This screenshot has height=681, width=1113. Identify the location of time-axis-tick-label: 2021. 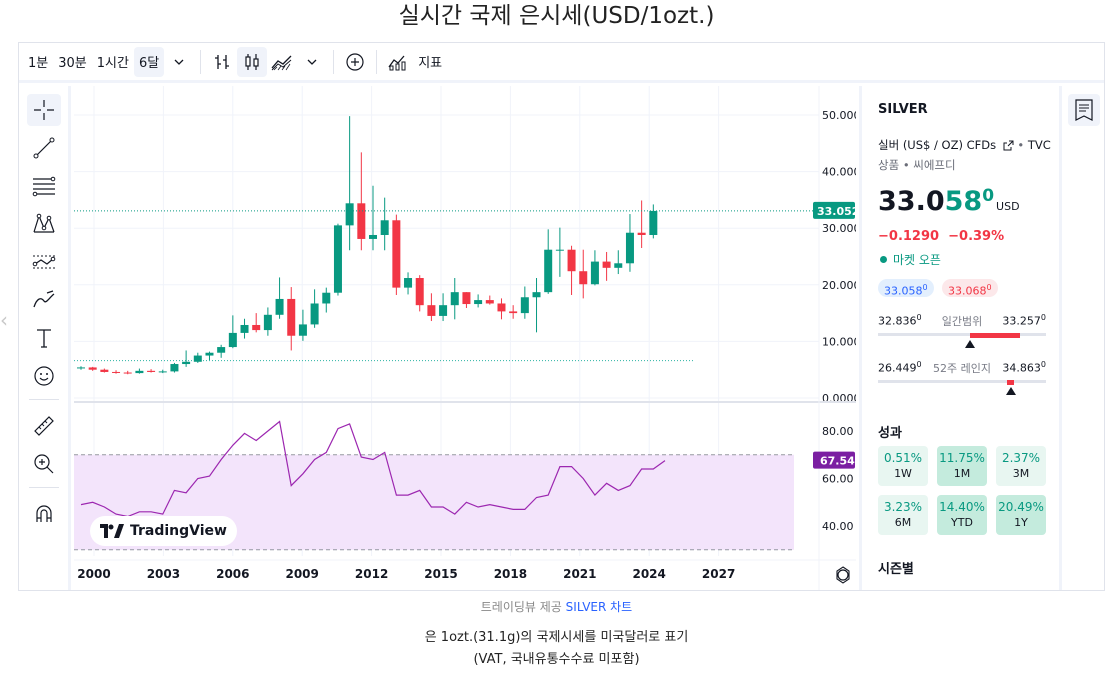
(579, 574).